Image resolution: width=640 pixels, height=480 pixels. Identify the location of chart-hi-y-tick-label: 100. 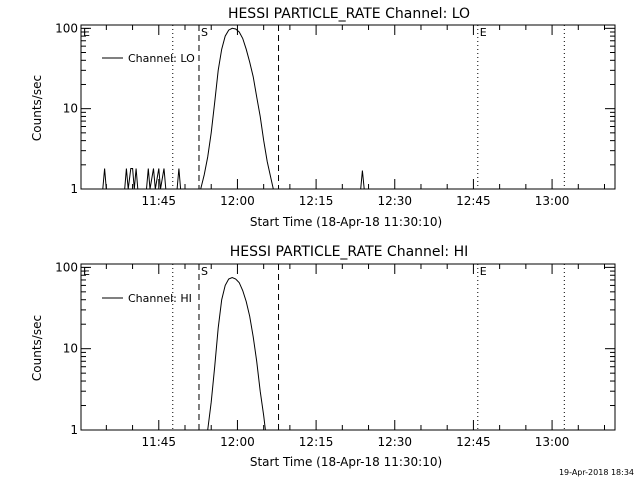
(66, 267).